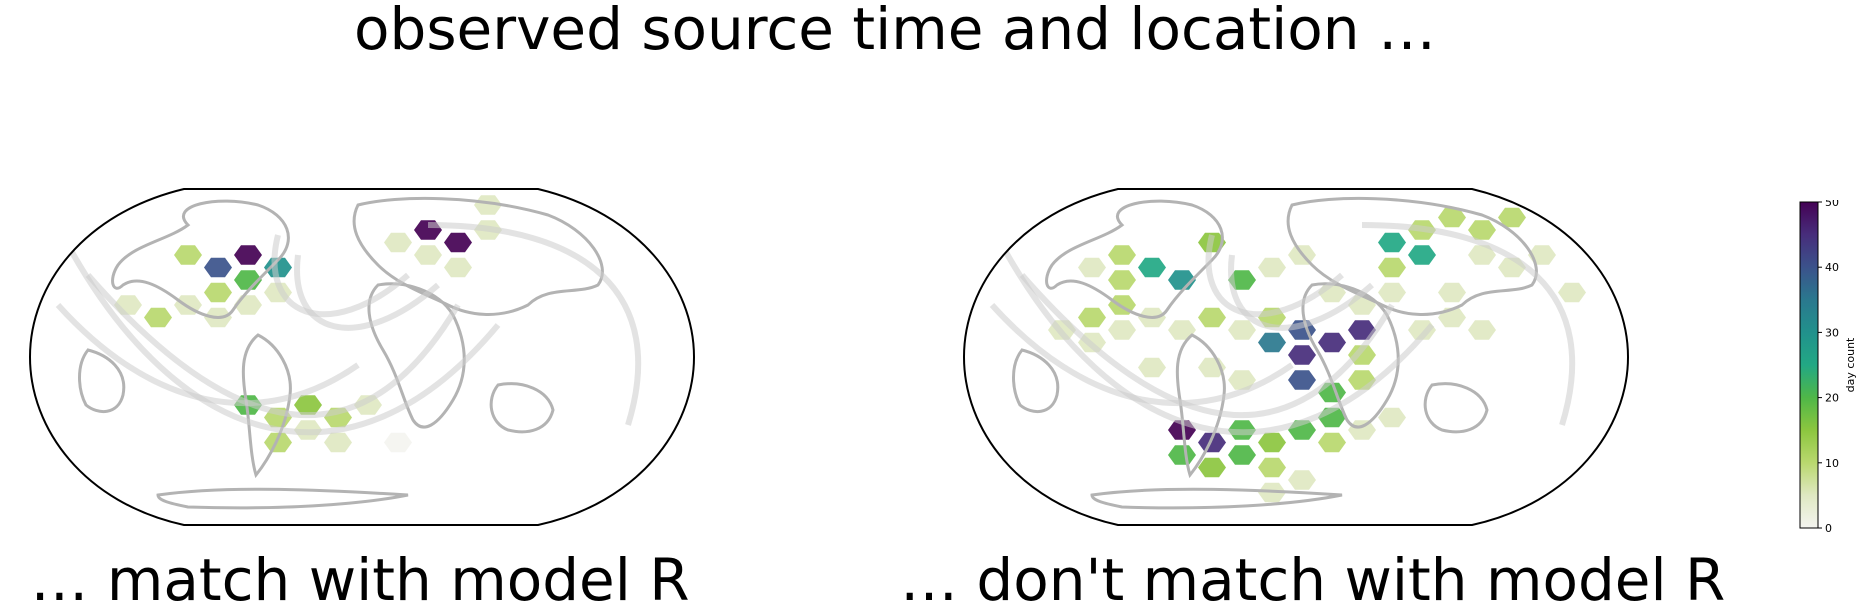  Describe the element at coordinates (1832, 267) in the screenshot. I see `colorbar-tick-label: 40` at that location.